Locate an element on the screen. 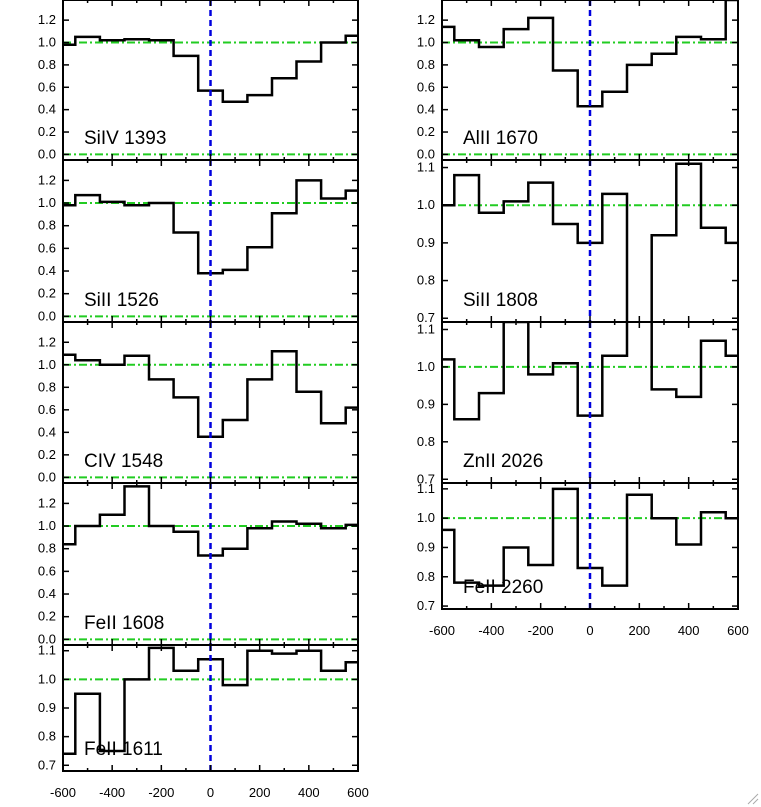 This screenshot has height=807, width=761. spectrum-trace is located at coordinates (590, 54).